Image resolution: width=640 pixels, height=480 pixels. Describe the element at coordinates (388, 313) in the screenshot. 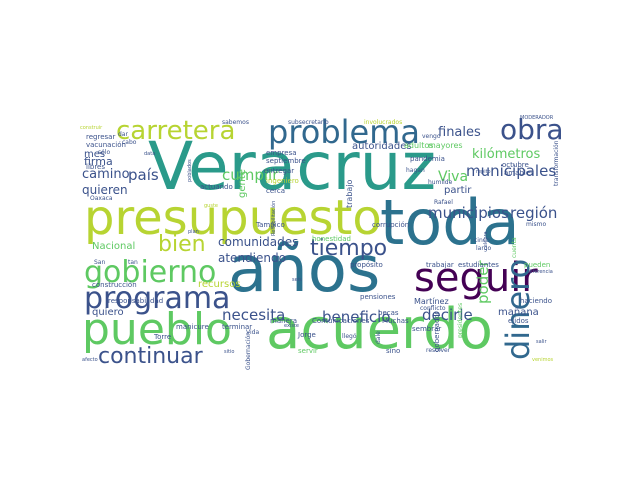

I see `word-becas: becas` at that location.